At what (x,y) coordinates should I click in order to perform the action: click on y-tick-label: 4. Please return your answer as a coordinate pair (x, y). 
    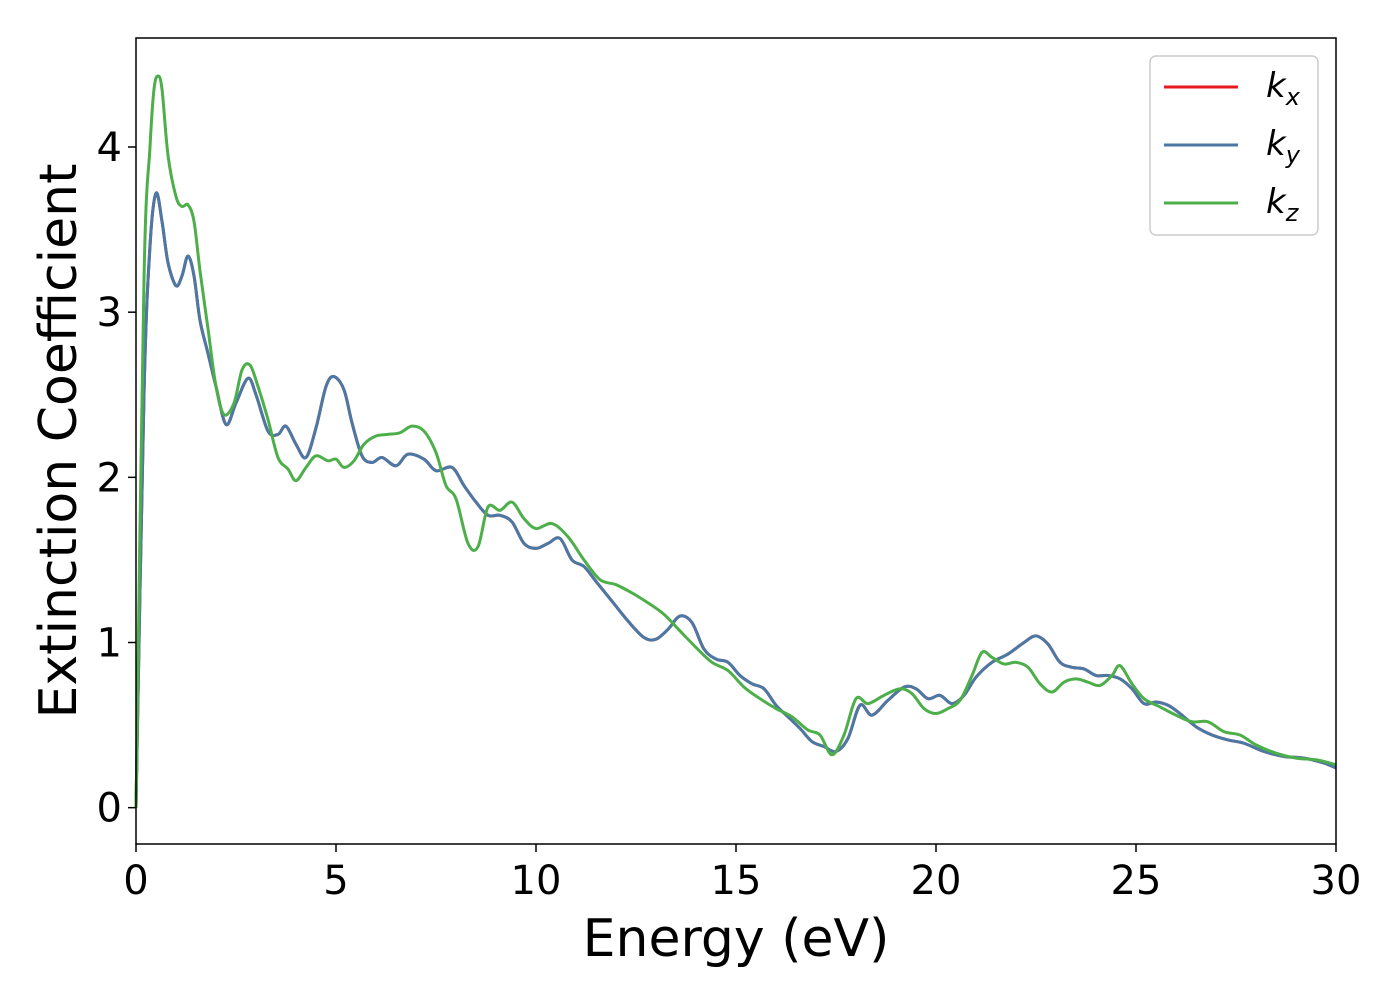
    Looking at the image, I should click on (109, 148).